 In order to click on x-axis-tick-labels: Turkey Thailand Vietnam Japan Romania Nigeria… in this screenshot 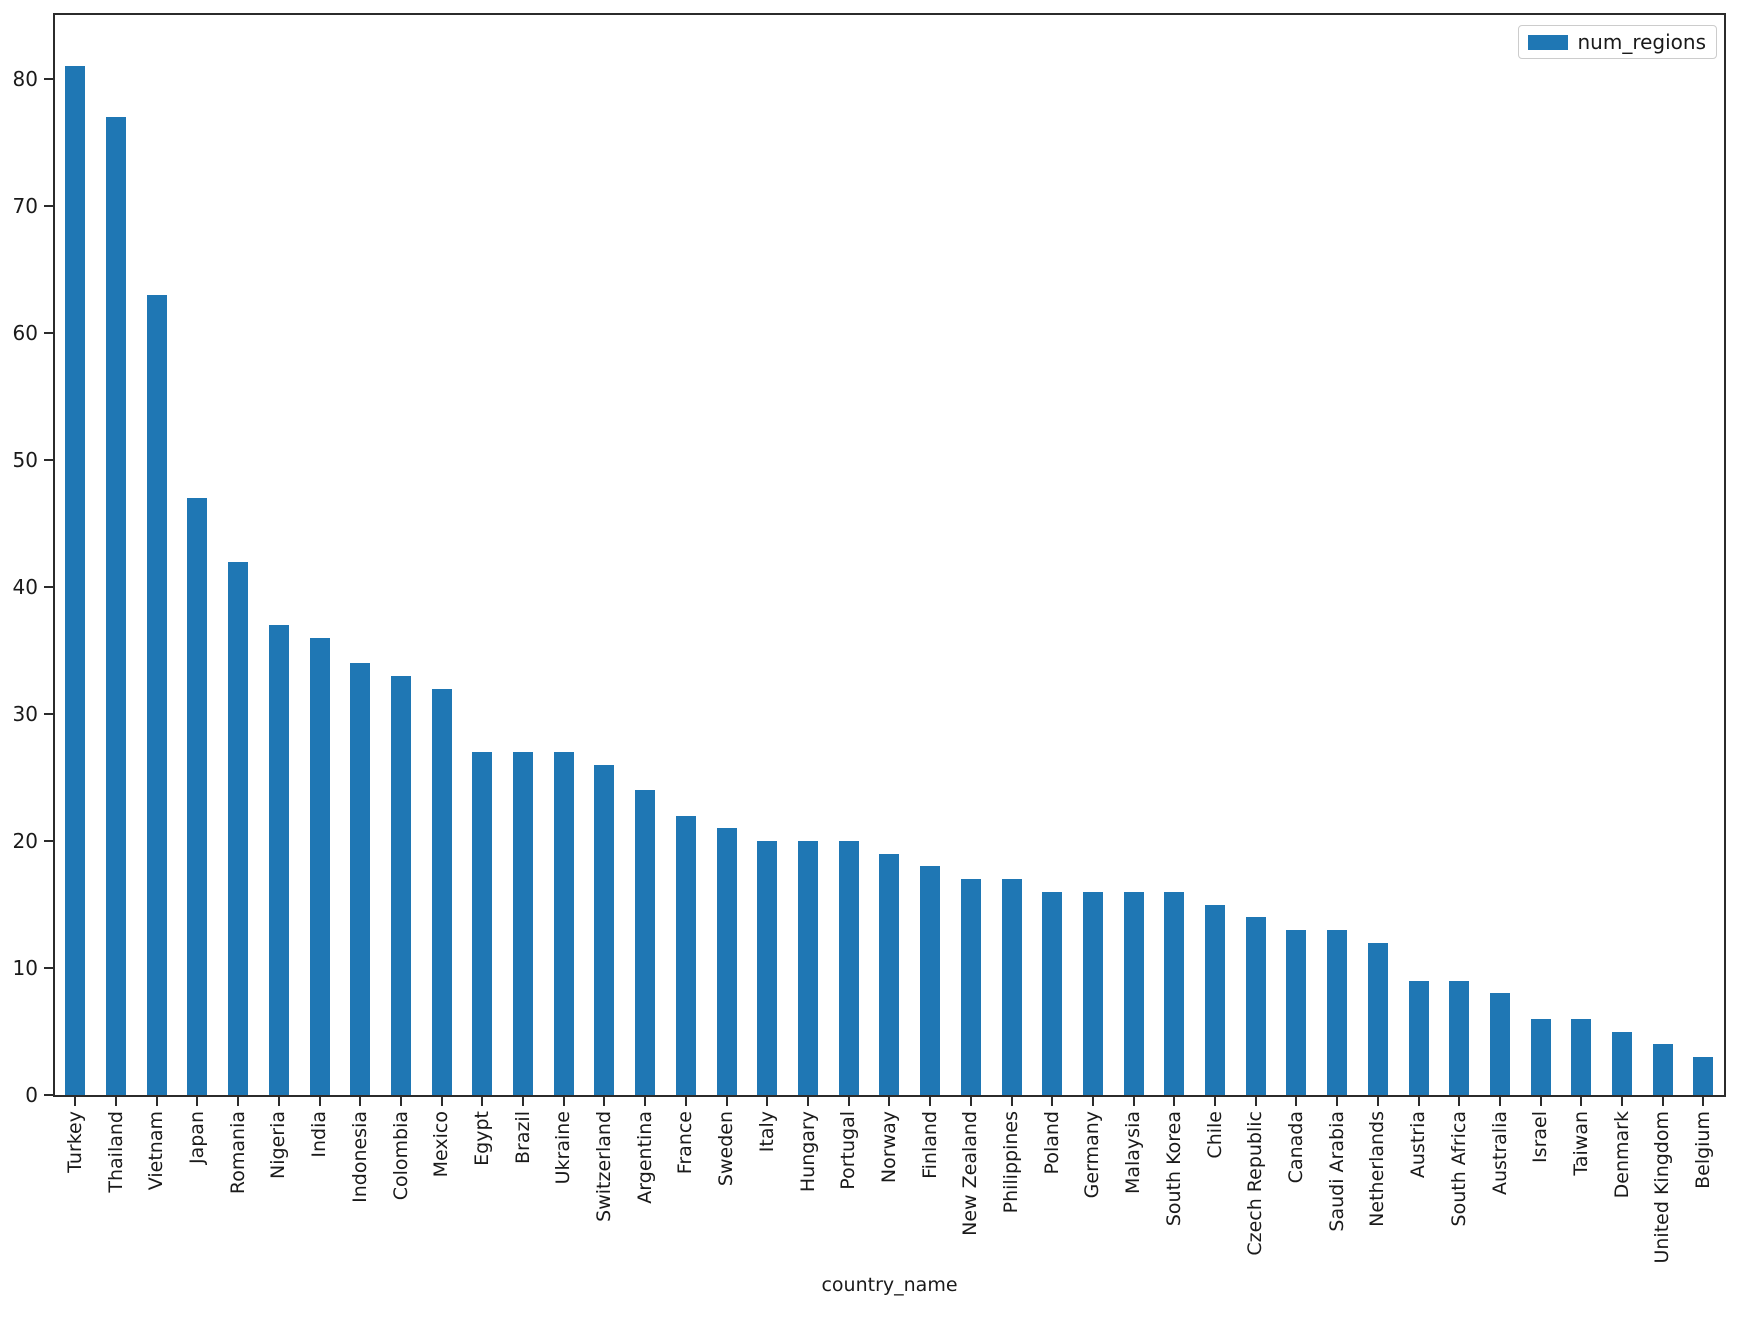, I will do `click(889, 1187)`.